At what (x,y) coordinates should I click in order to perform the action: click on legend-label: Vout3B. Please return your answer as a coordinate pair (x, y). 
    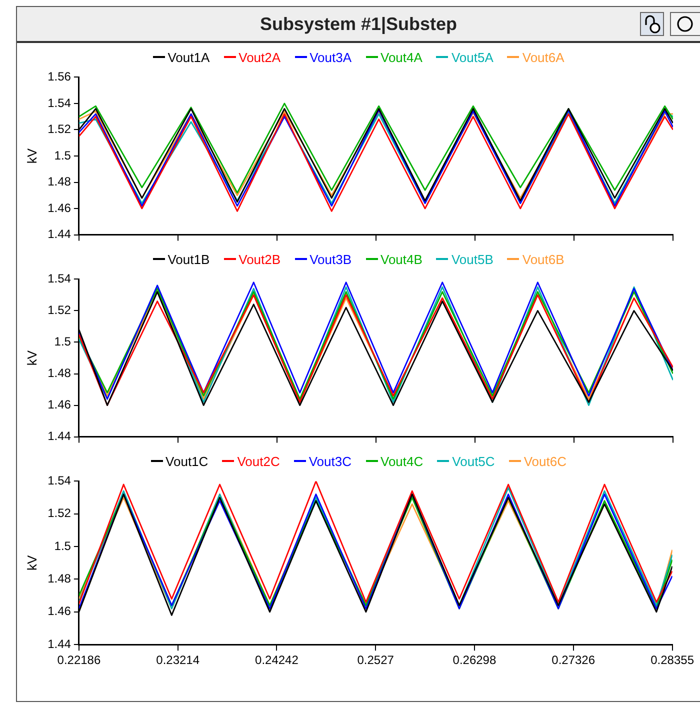
    Looking at the image, I should click on (331, 259).